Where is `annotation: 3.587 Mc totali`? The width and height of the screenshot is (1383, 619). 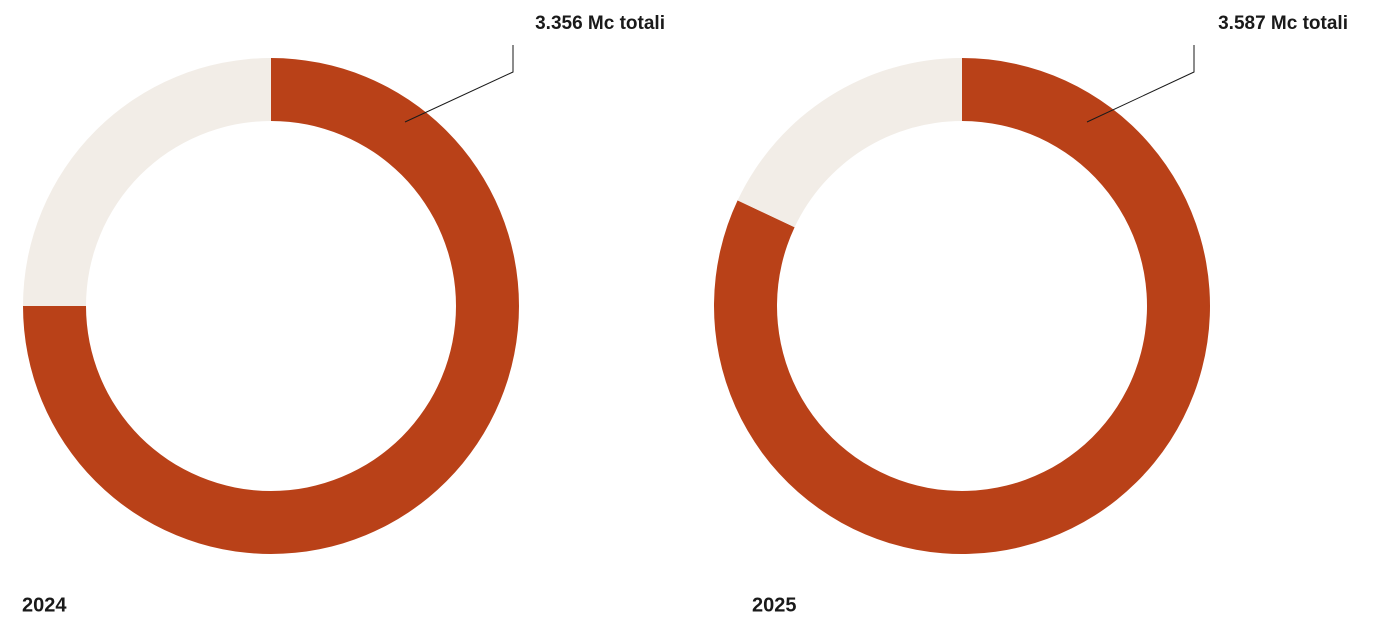 annotation: 3.587 Mc totali is located at coordinates (1283, 23).